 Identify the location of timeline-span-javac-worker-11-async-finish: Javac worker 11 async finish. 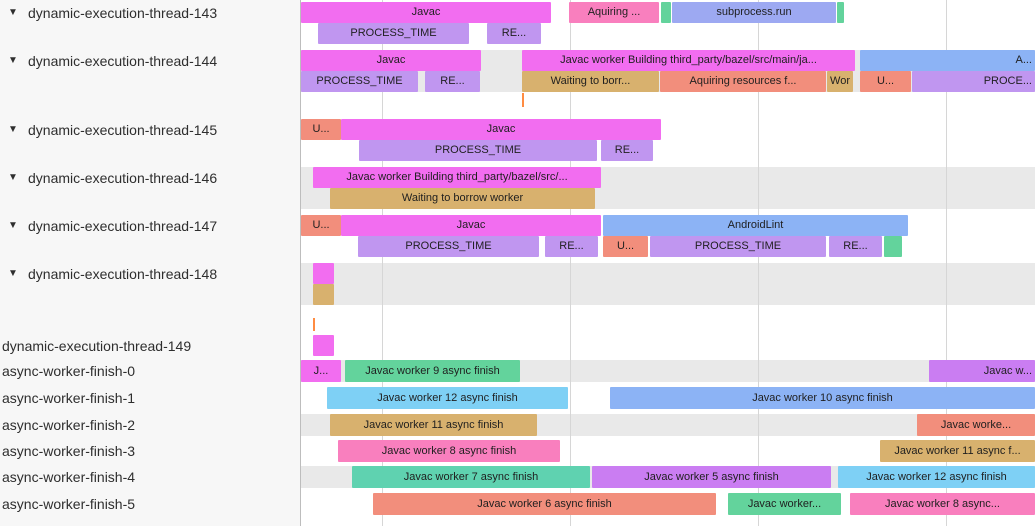
(433, 425).